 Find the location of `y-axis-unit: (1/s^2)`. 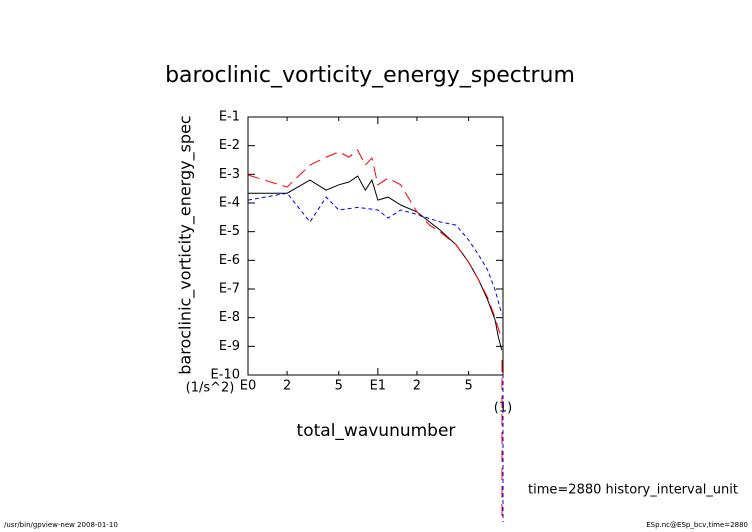

y-axis-unit: (1/s^2) is located at coordinates (210, 388).